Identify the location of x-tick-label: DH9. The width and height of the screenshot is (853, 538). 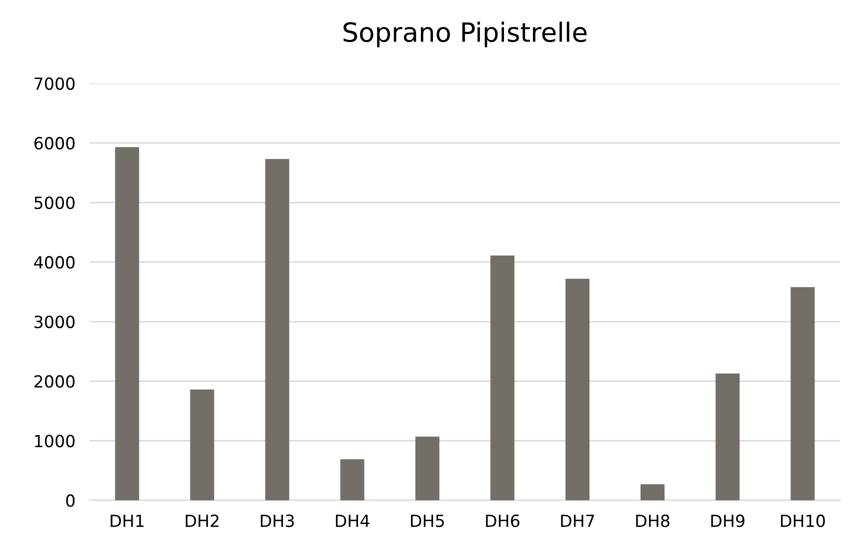
(727, 521).